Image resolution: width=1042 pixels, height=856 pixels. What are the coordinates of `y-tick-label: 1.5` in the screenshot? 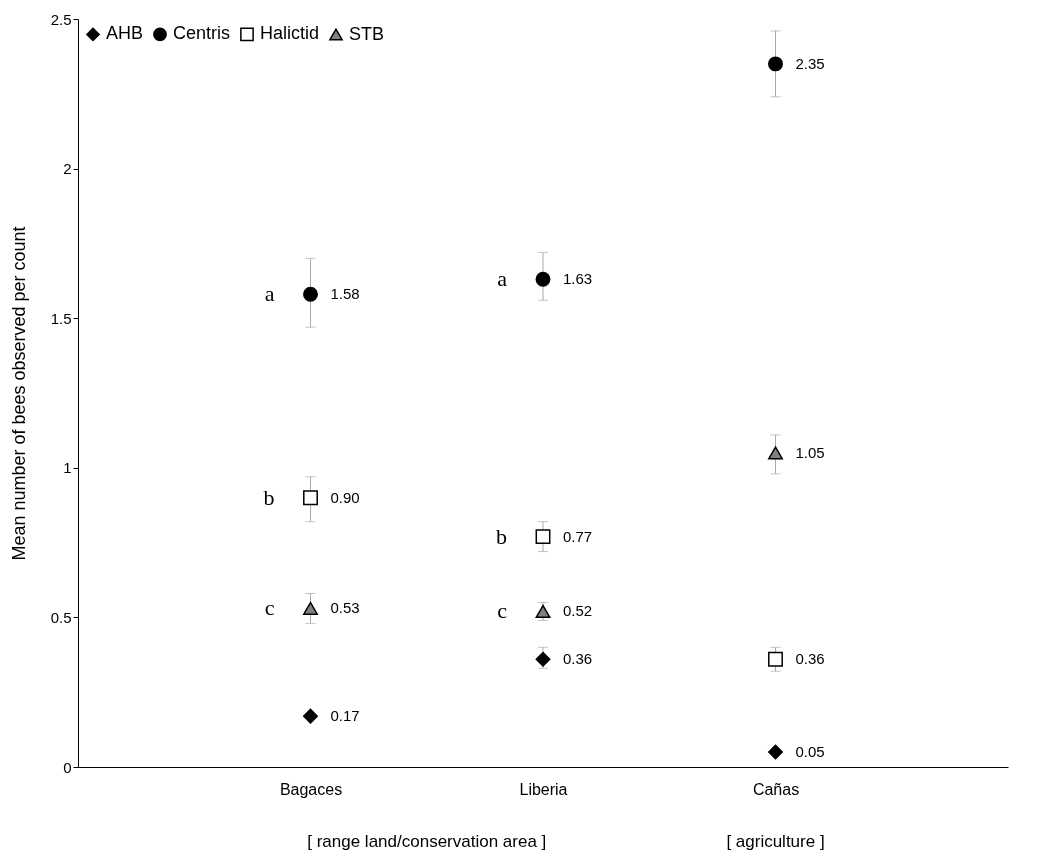 It's located at (61, 318).